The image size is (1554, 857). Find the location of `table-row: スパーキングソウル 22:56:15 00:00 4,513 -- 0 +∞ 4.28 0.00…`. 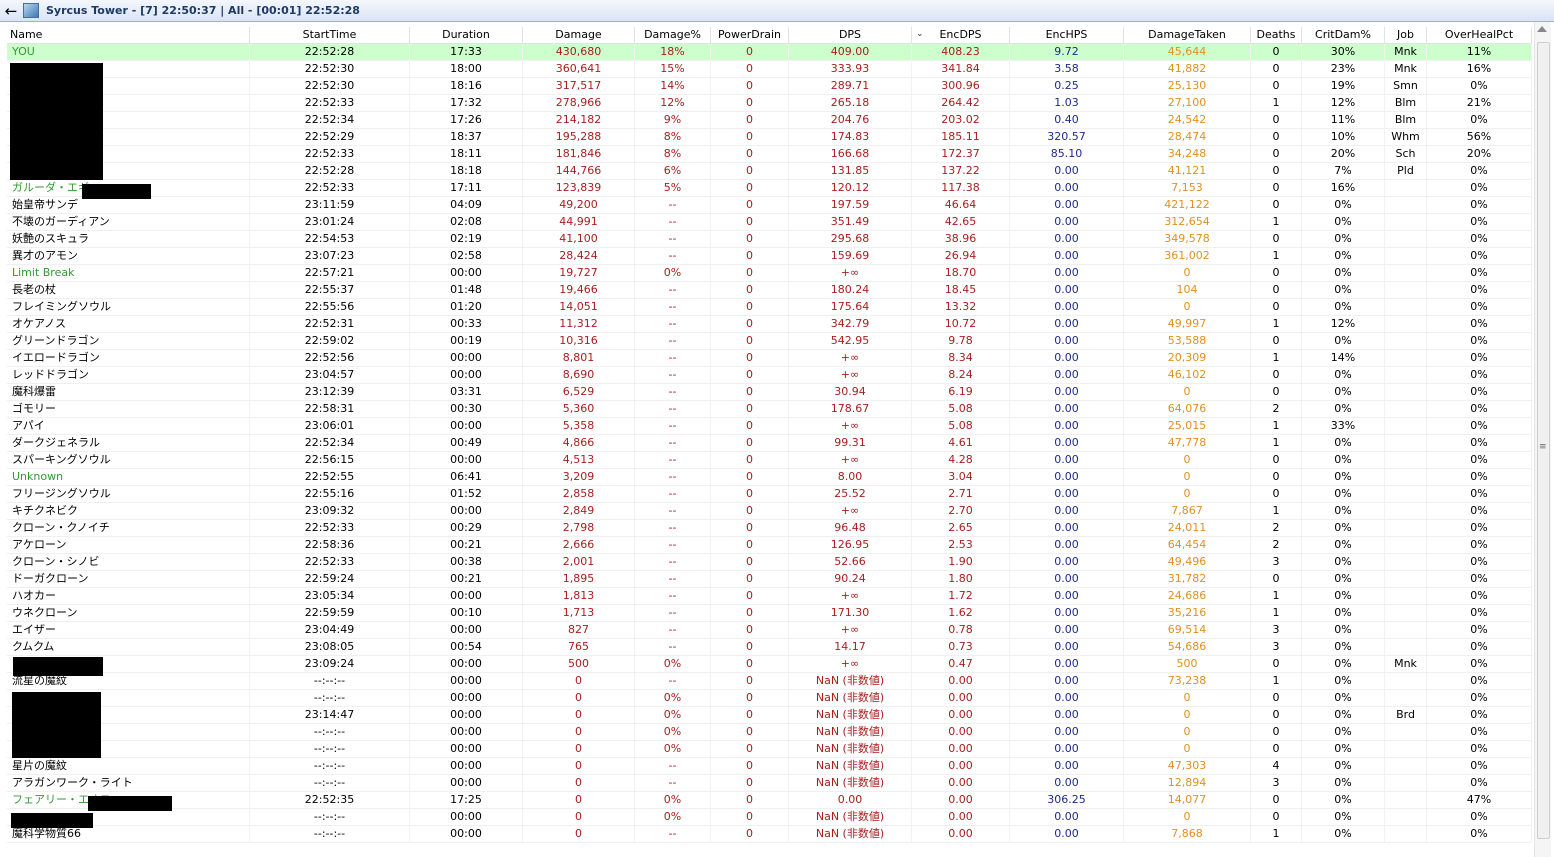

table-row: スパーキングソウル 22:56:15 00:00 4,513 -- 0 +∞ 4.28 0.00… is located at coordinates (769, 460).